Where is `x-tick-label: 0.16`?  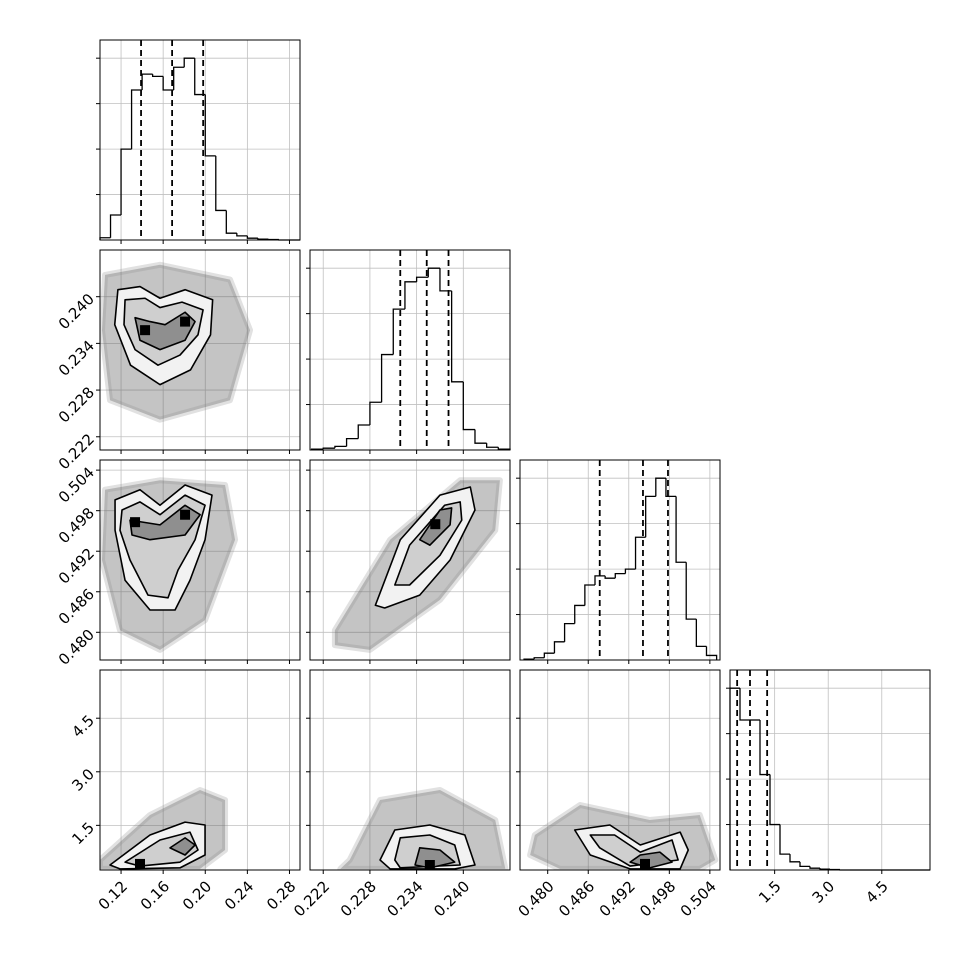
x-tick-label: 0.16 is located at coordinates (155, 895).